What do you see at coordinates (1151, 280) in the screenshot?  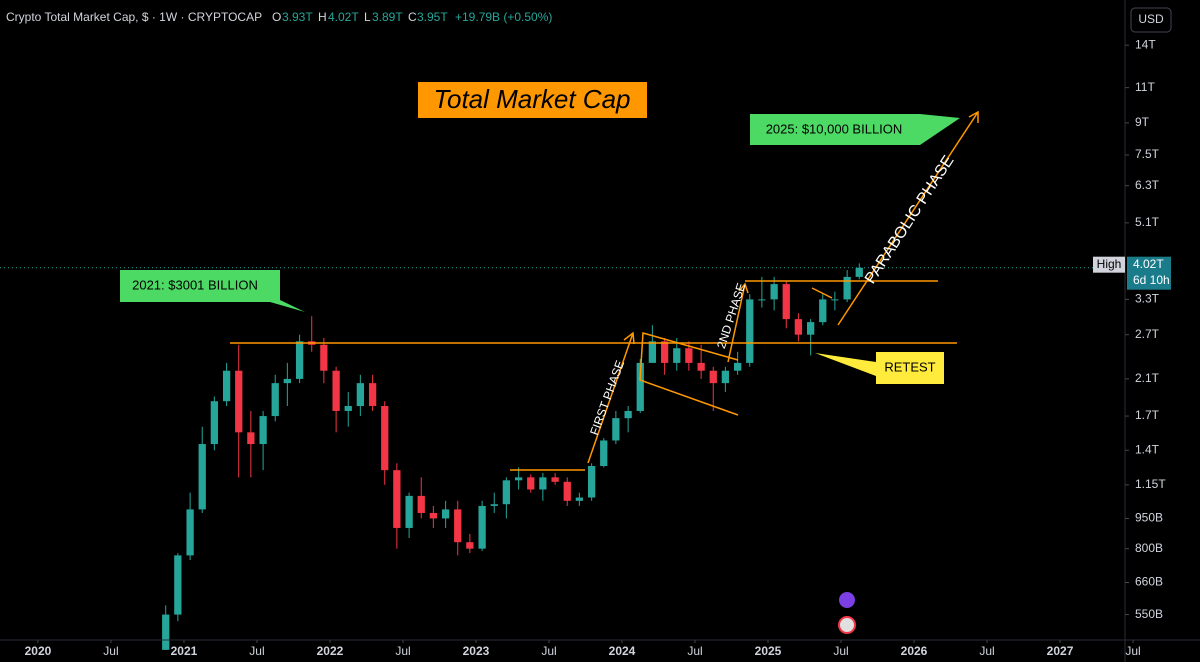 I see `price-tag-countdown: 6d 10h` at bounding box center [1151, 280].